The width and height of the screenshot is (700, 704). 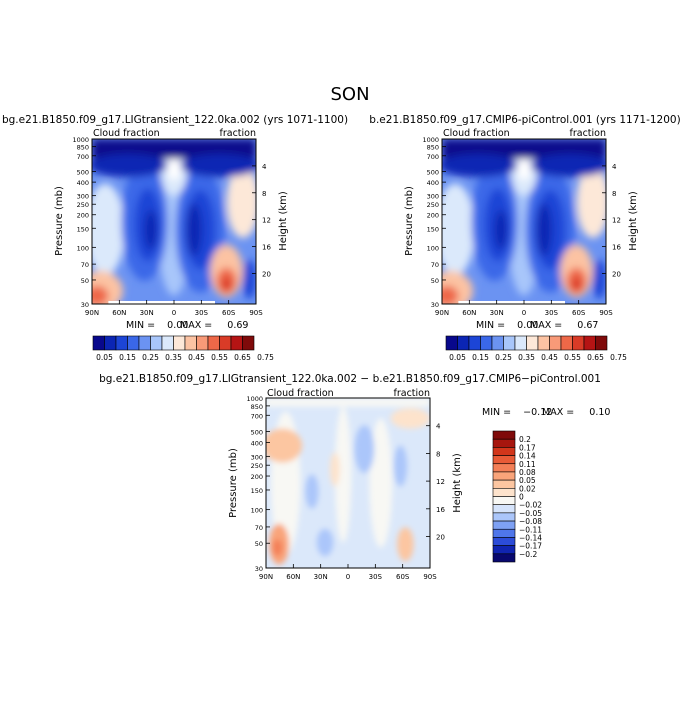 I want to click on y2-tick-label: 8, so click(x=264, y=194).